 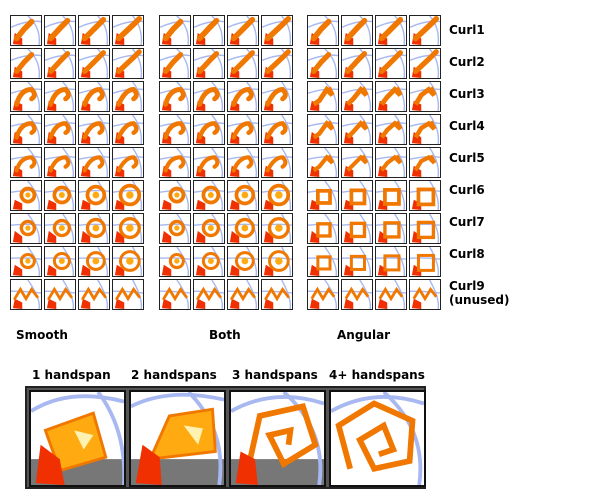 I want to click on column-label-smooth: Smooth, so click(x=42, y=335).